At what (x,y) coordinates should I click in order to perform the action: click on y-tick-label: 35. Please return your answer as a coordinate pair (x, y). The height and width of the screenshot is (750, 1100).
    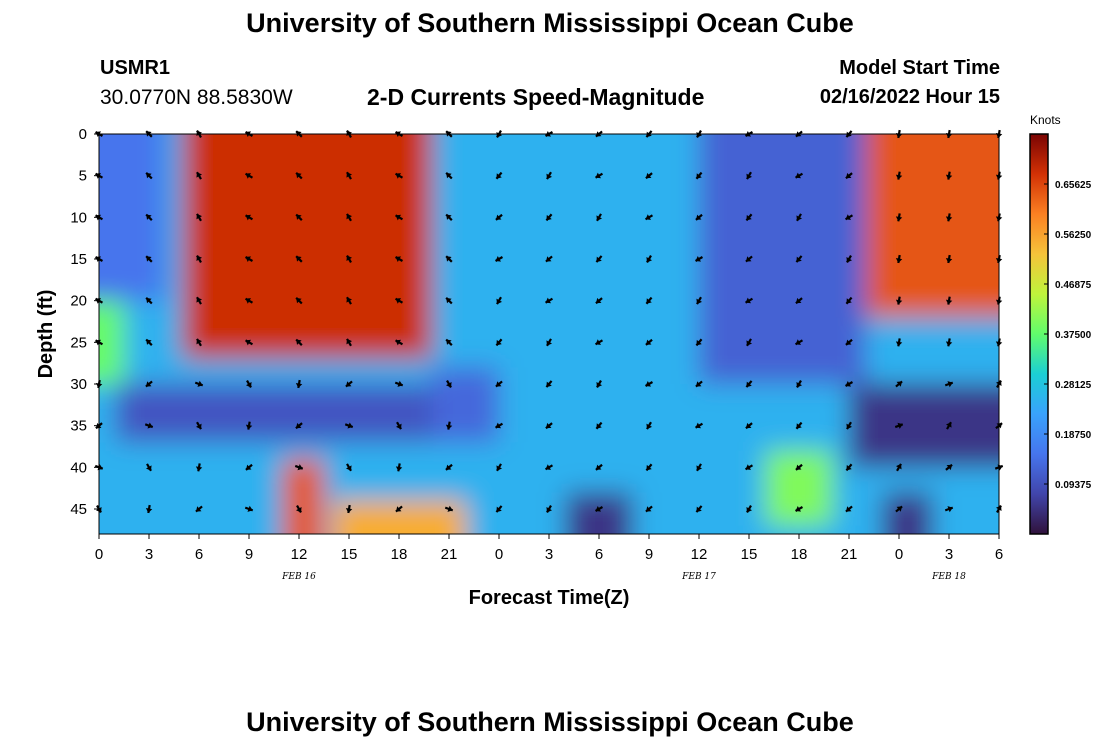
    Looking at the image, I should click on (78, 426).